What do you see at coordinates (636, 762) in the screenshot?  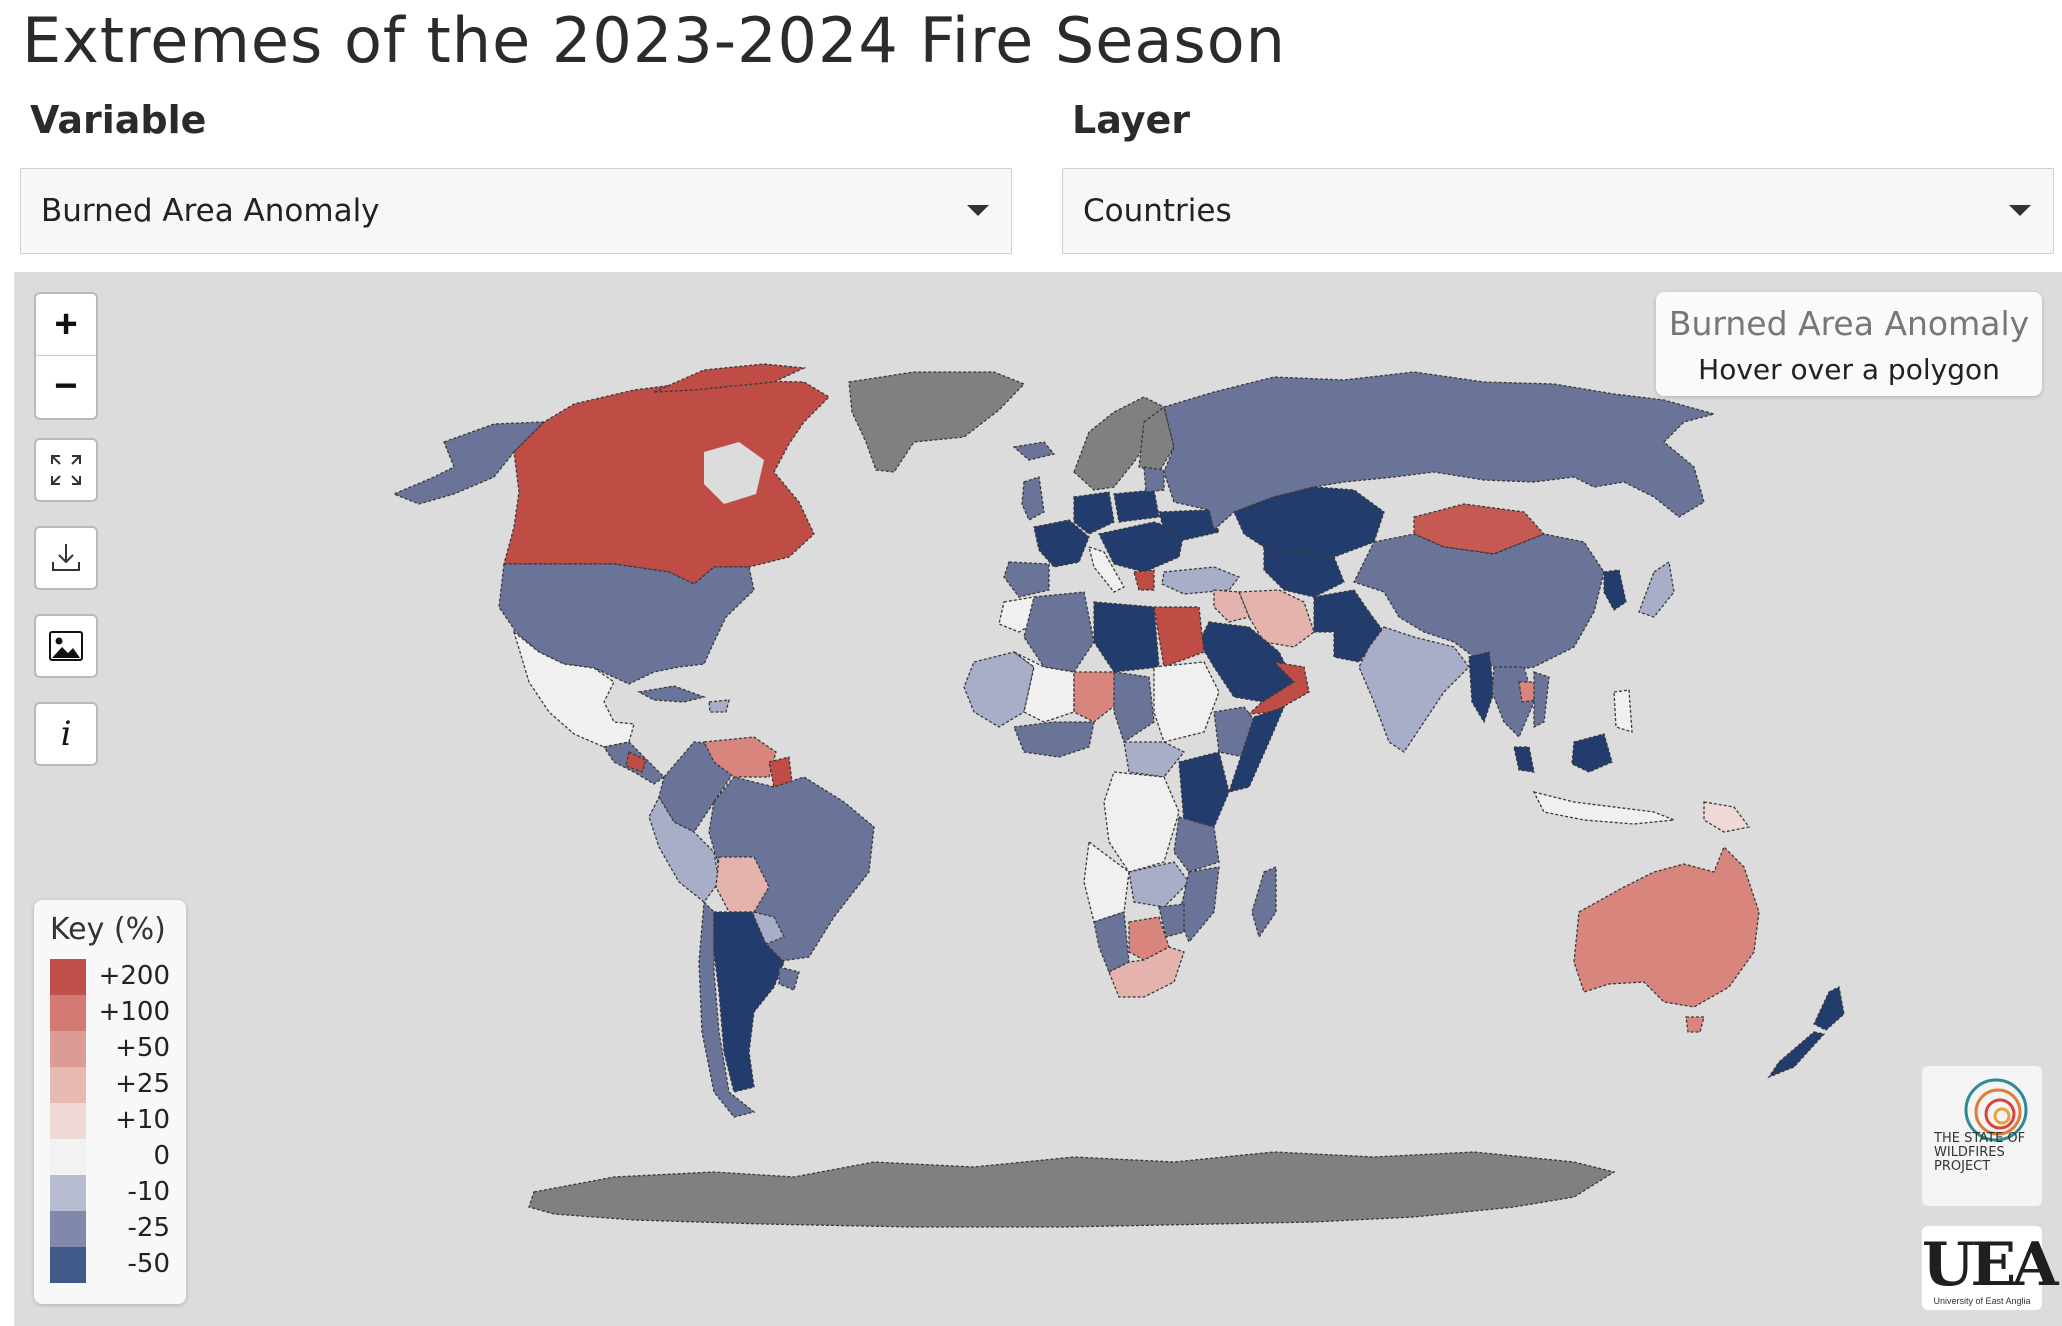 I see `country-nicaragua` at bounding box center [636, 762].